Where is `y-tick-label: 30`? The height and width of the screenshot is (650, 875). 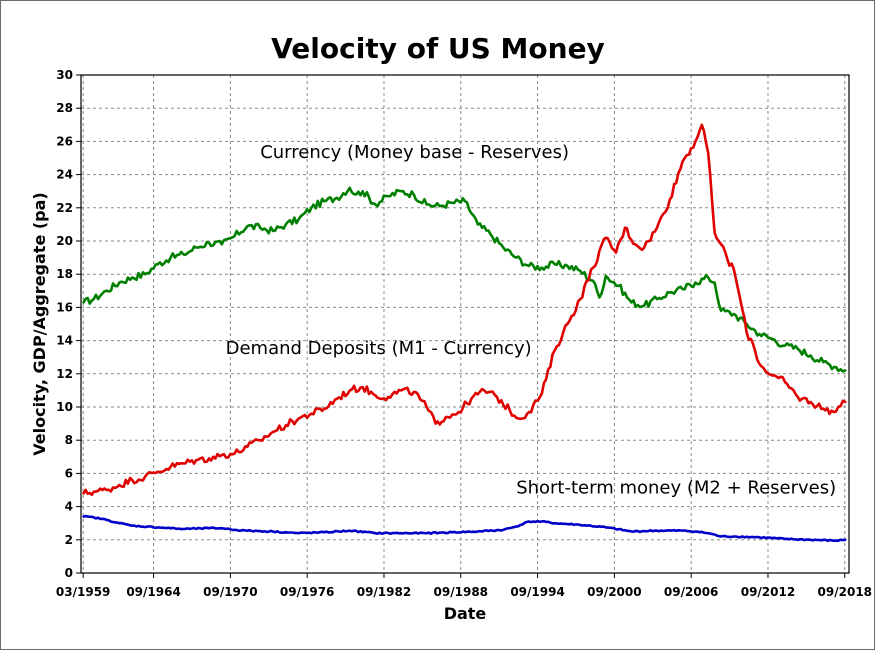
y-tick-label: 30 is located at coordinates (64, 75).